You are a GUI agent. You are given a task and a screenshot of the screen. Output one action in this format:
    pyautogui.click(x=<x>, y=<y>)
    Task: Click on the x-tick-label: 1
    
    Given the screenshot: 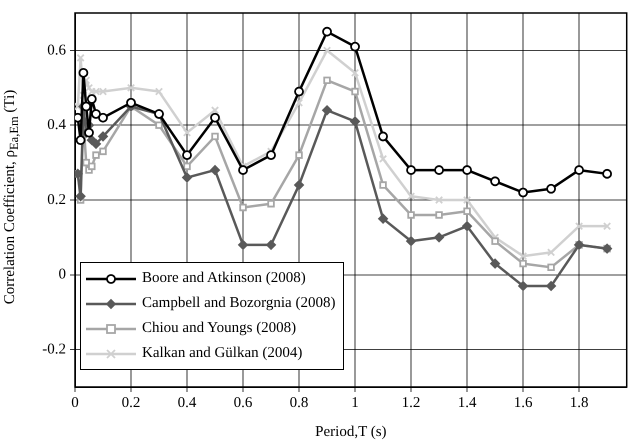 What is the action you would take?
    pyautogui.click(x=355, y=402)
    